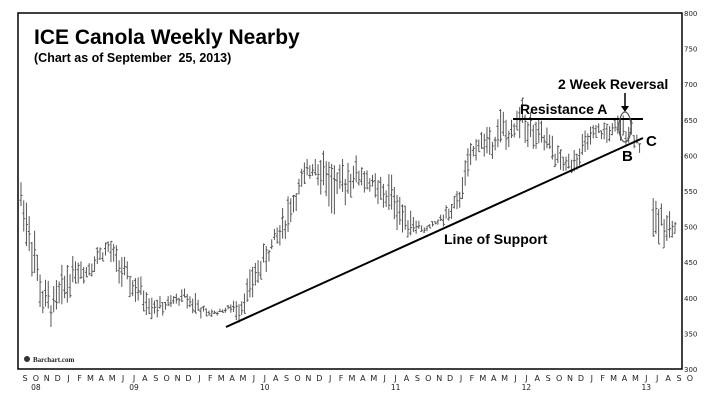  I want to click on y-tick-label: 500, so click(690, 228).